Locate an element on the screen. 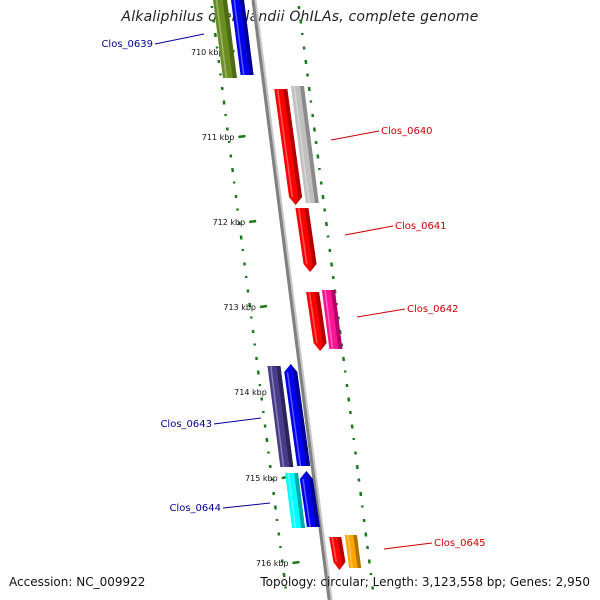  gene-label-text: Clos_0642 is located at coordinates (433, 309).